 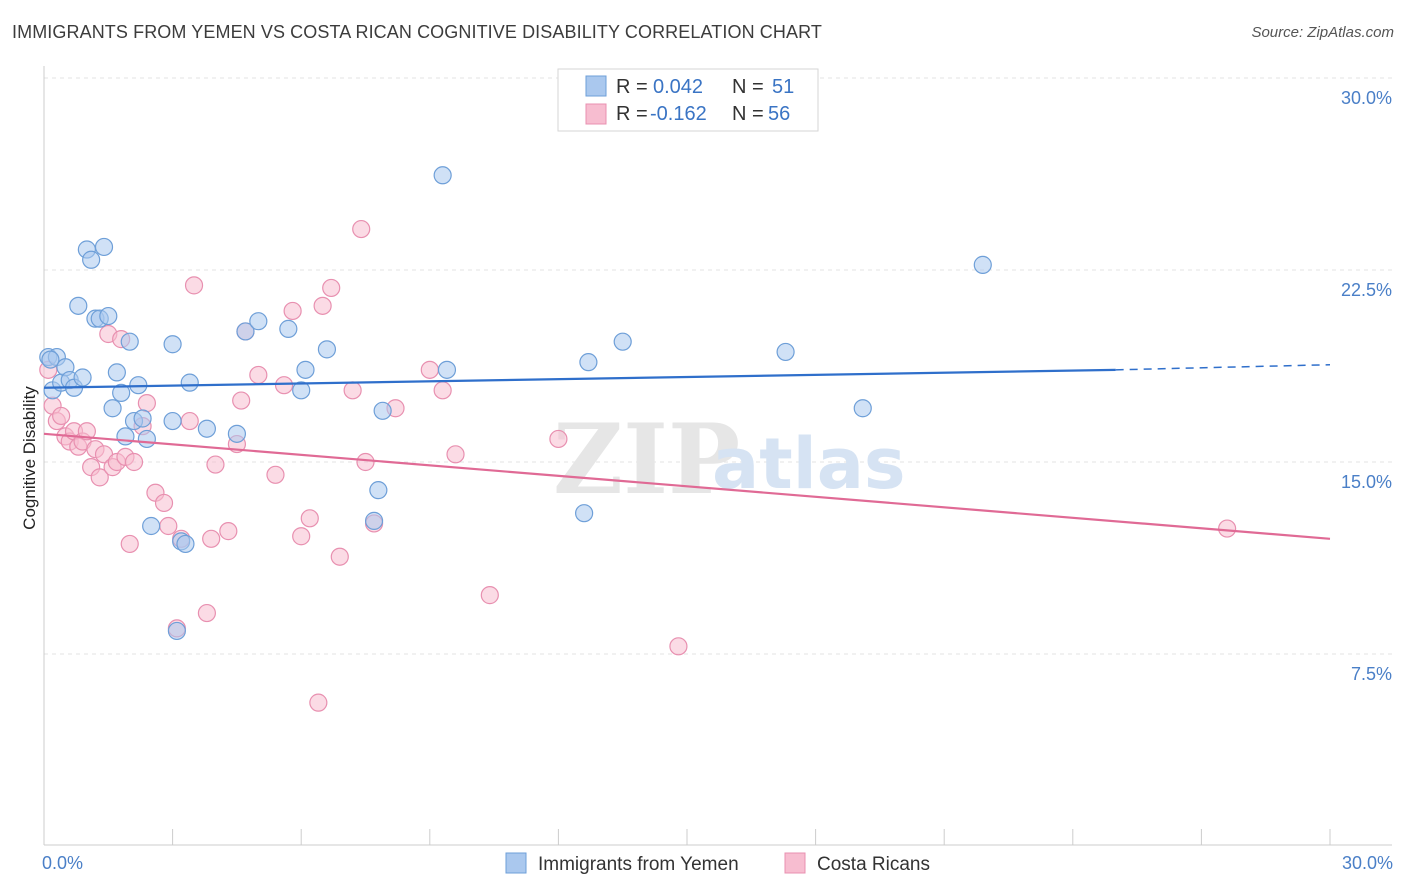 What do you see at coordinates (646, 459) in the screenshot?
I see `watermark-zip: ZIP` at bounding box center [646, 459].